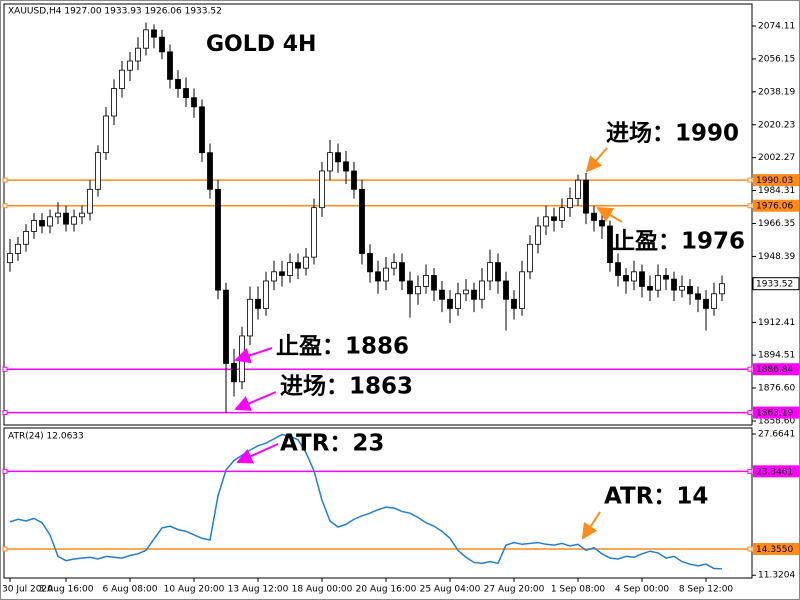  What do you see at coordinates (194, 590) in the screenshot?
I see `x-tick-label: 10 Aug 20:00` at bounding box center [194, 590].